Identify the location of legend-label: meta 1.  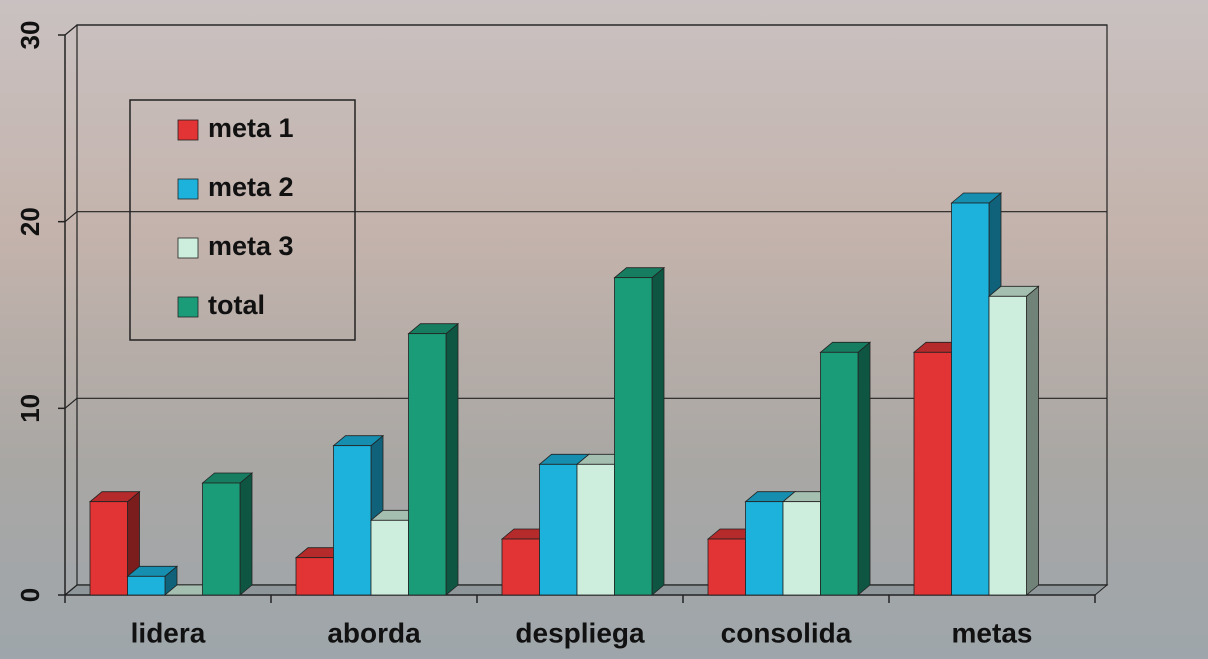
(251, 128).